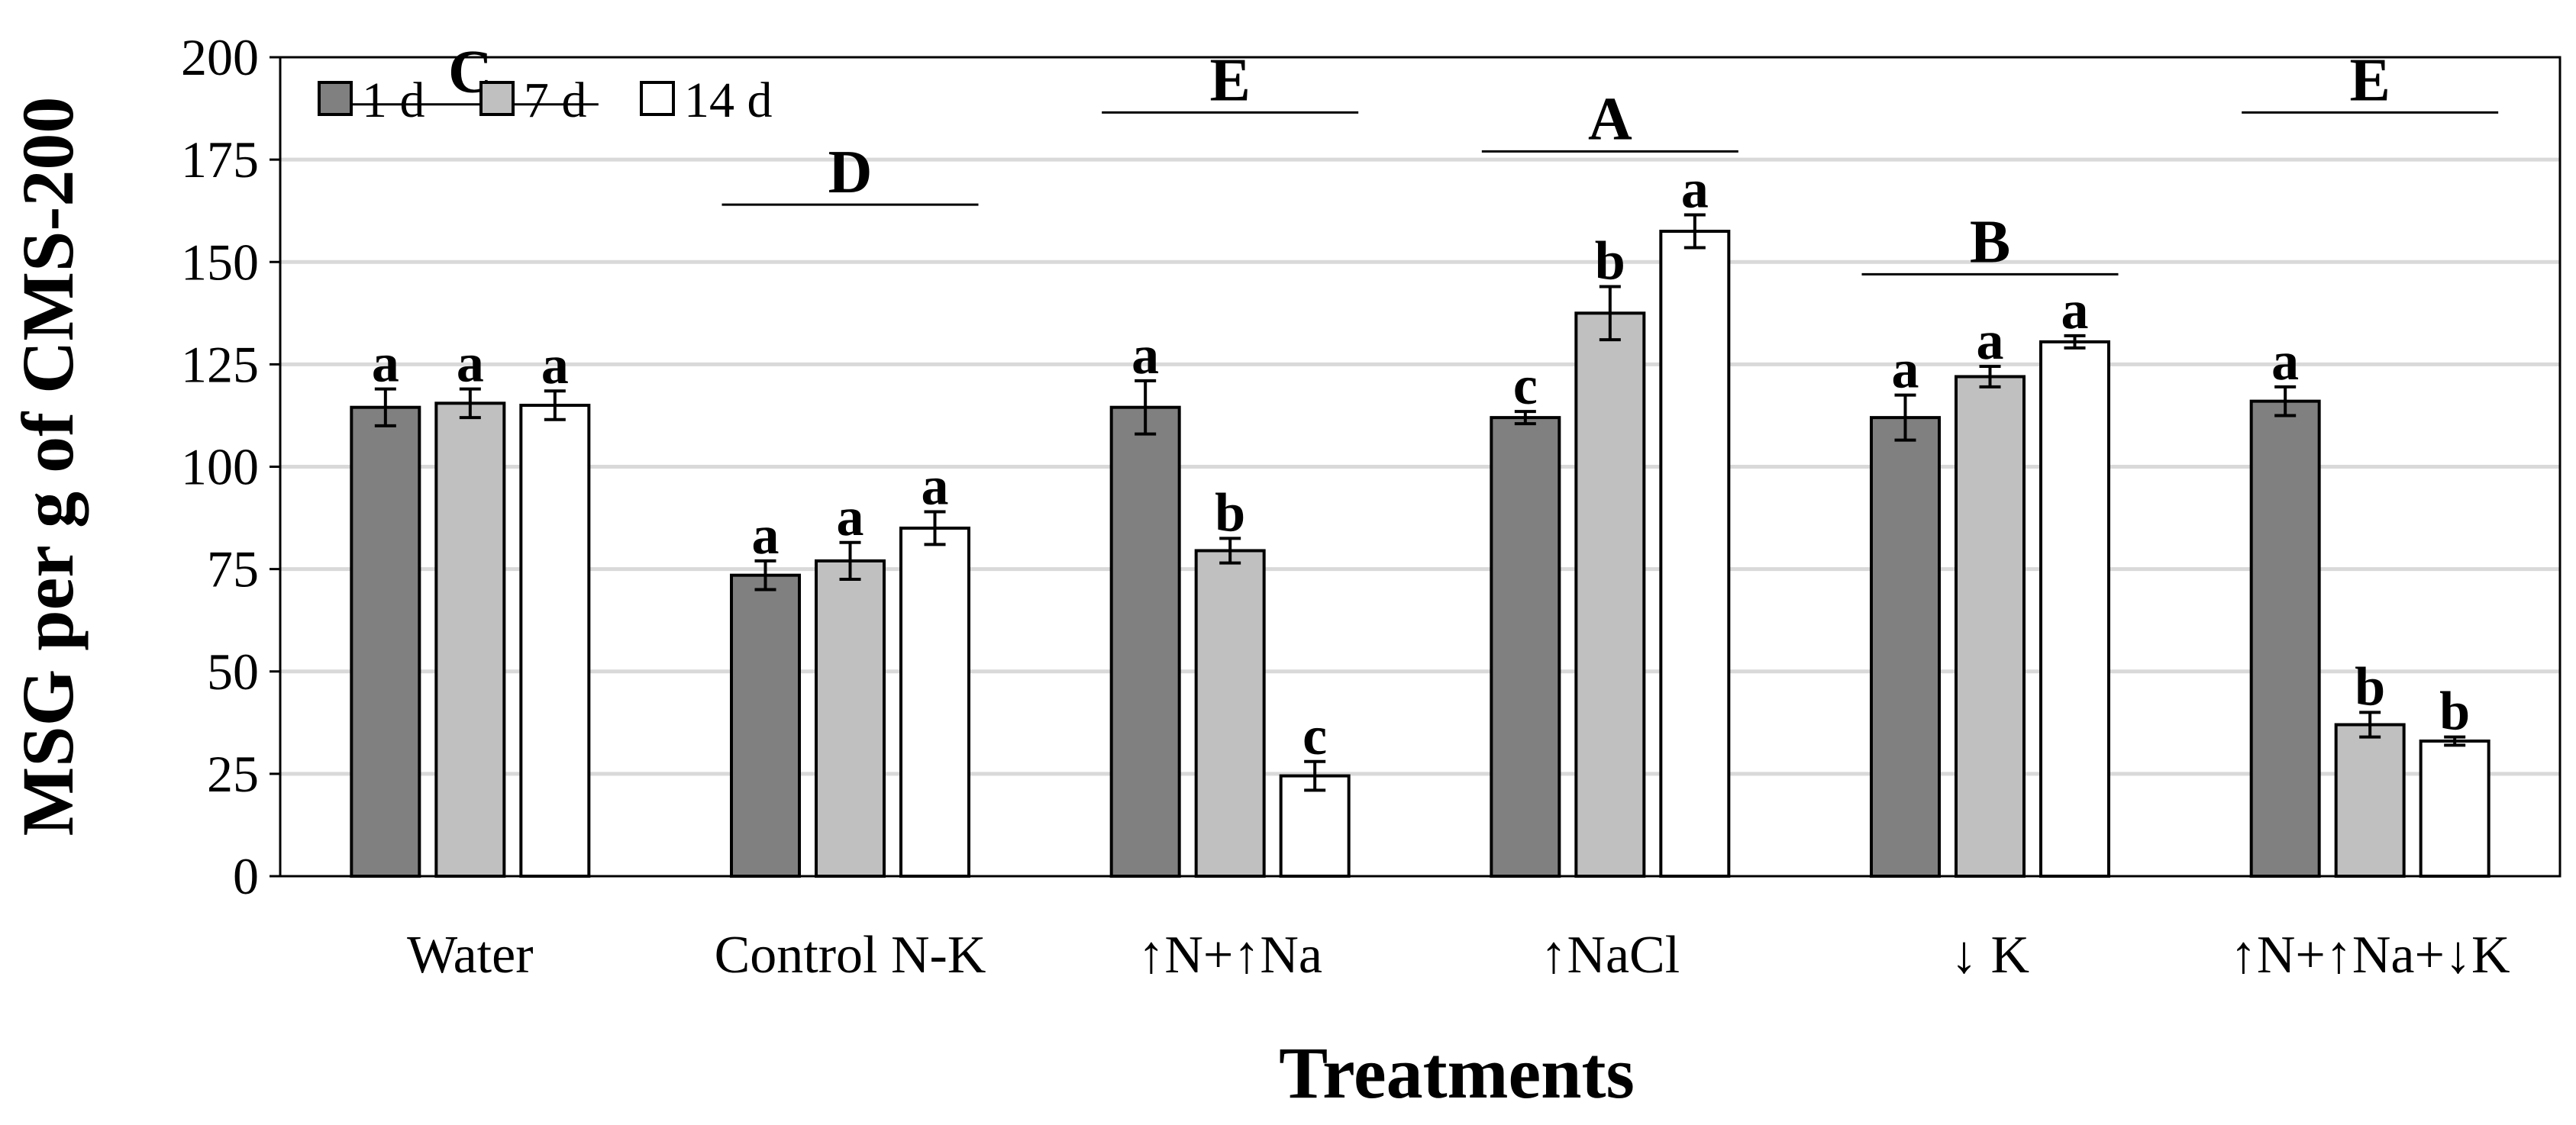 The width and height of the screenshot is (2576, 1125). Describe the element at coordinates (470, 955) in the screenshot. I see `x-tick-label: Water` at that location.